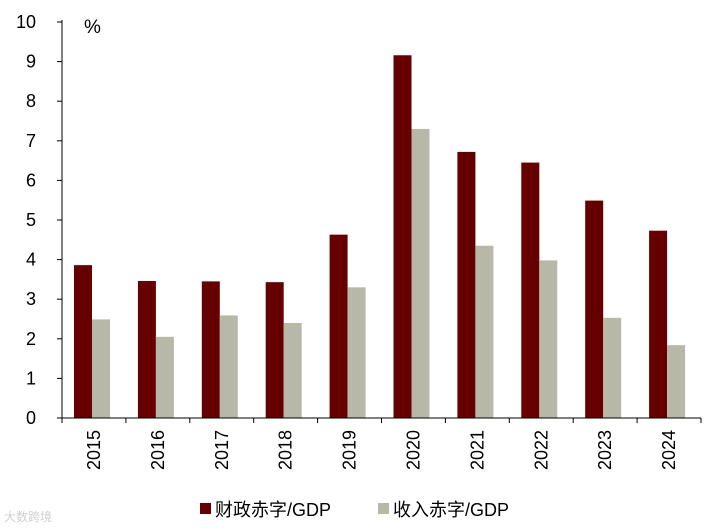 This screenshot has width=717, height=531. Describe the element at coordinates (676, 381) in the screenshot. I see `bar-revenue-deficit-2024` at that location.